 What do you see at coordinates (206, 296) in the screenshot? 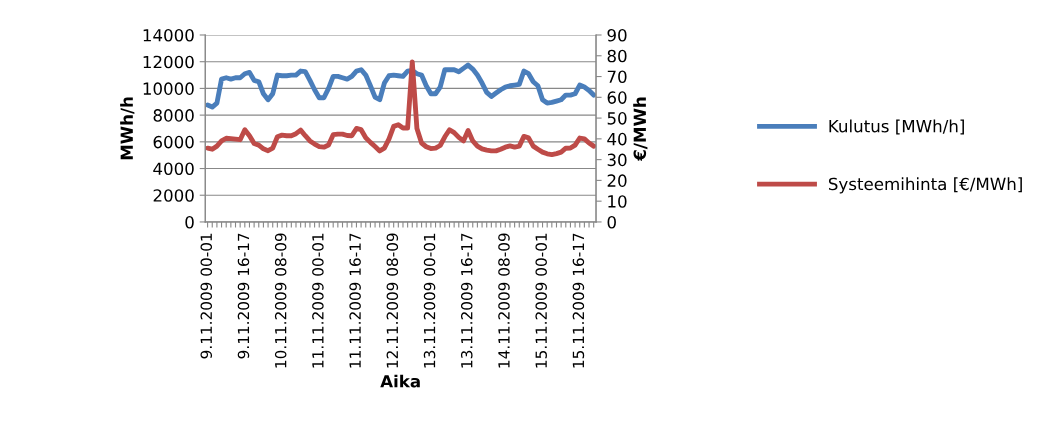
I see `x-tick-label: 9.11.2009 00-01` at bounding box center [206, 296].